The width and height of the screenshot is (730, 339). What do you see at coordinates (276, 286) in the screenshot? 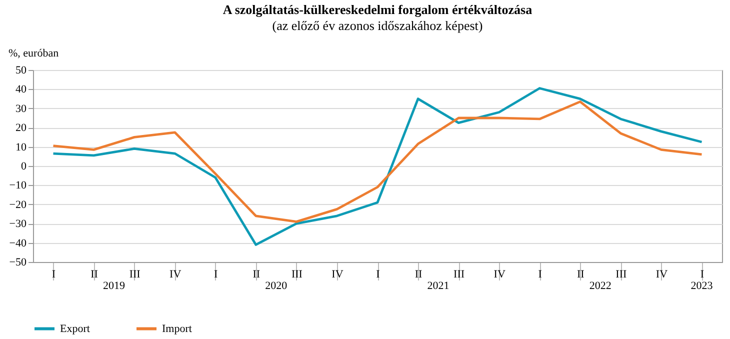
I see `text: 2020` at bounding box center [276, 286].